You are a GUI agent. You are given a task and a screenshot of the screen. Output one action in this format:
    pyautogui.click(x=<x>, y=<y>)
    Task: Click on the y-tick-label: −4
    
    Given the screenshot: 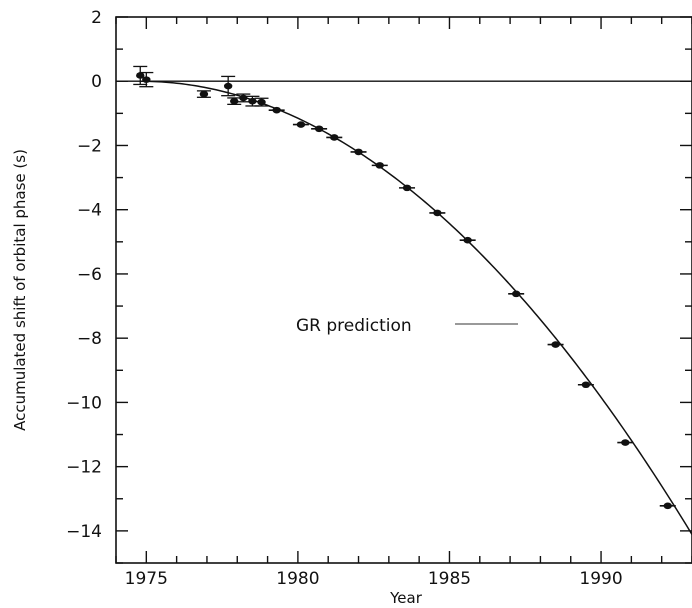 What is the action you would take?
    pyautogui.click(x=89, y=211)
    